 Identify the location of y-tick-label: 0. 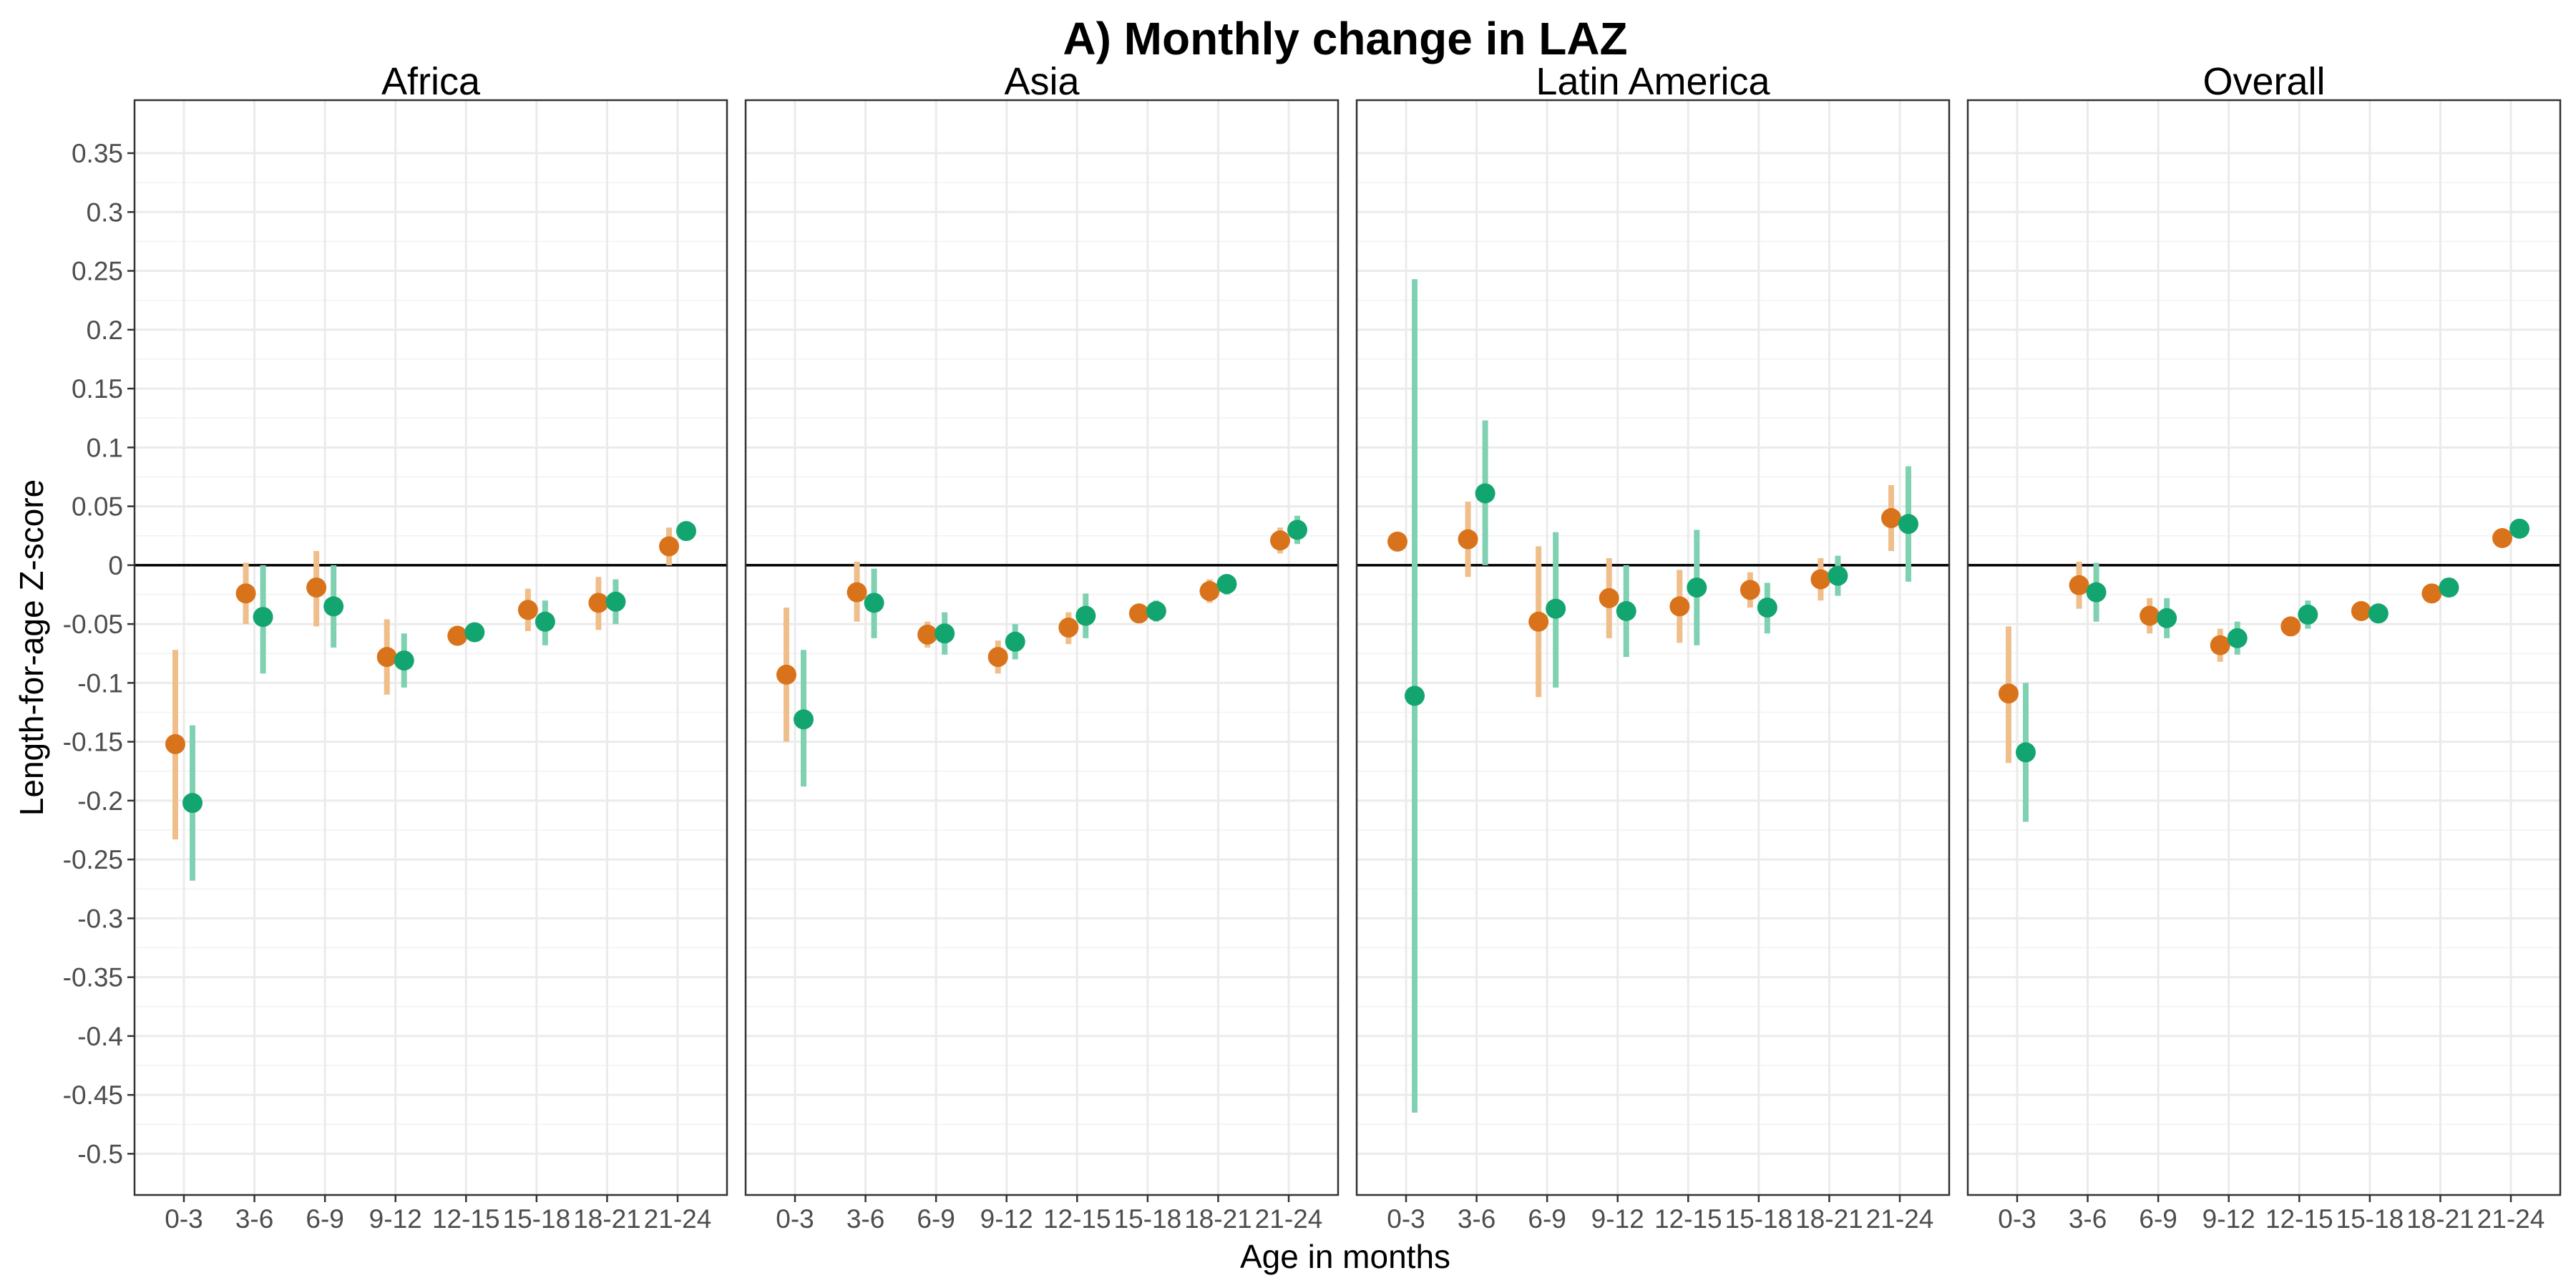
(115, 565).